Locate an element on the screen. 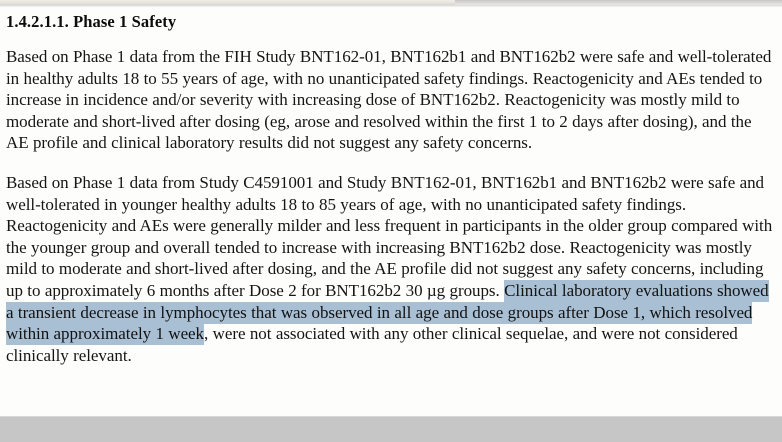  section-heading: 1.4.2.1.1. Phase 1 Safety is located at coordinates (91, 21).